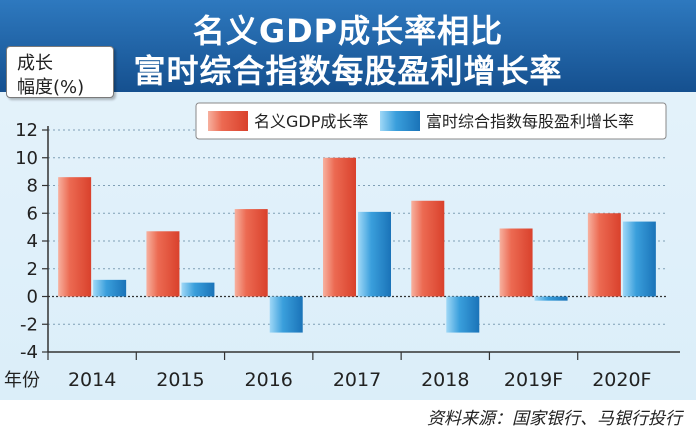 The height and width of the screenshot is (429, 696). What do you see at coordinates (75, 237) in the screenshot?
I see `gdp-bar-2014` at bounding box center [75, 237].